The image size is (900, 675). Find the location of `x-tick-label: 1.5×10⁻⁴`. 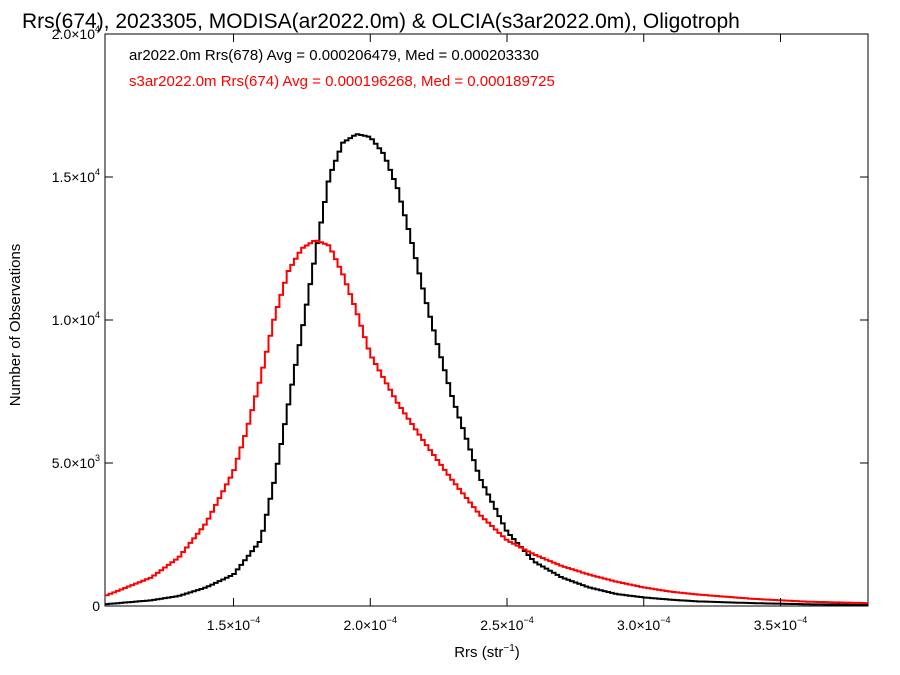

x-tick-label: 1.5×10⁻⁴ is located at coordinates (233, 624).